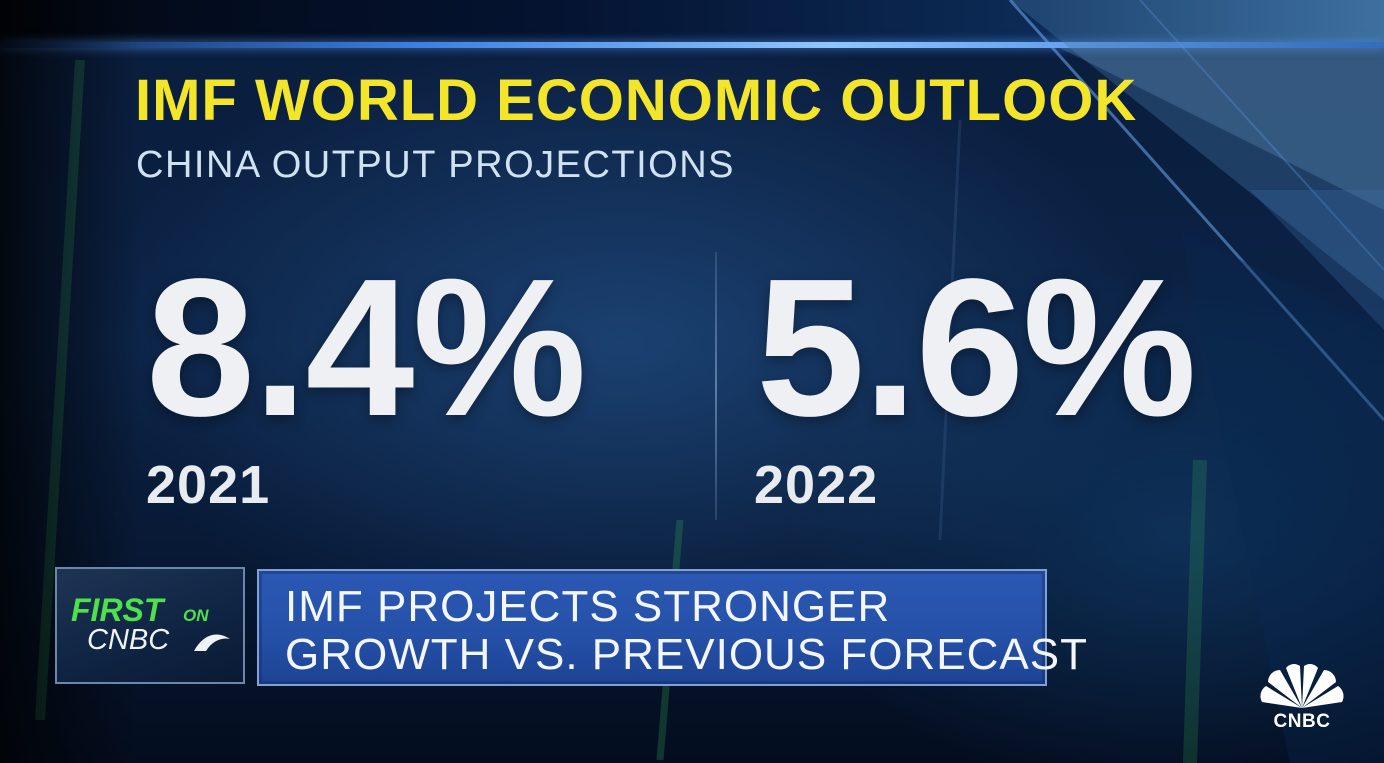  Describe the element at coordinates (816, 485) in the screenshot. I see `stat-year-2022: 2022` at that location.